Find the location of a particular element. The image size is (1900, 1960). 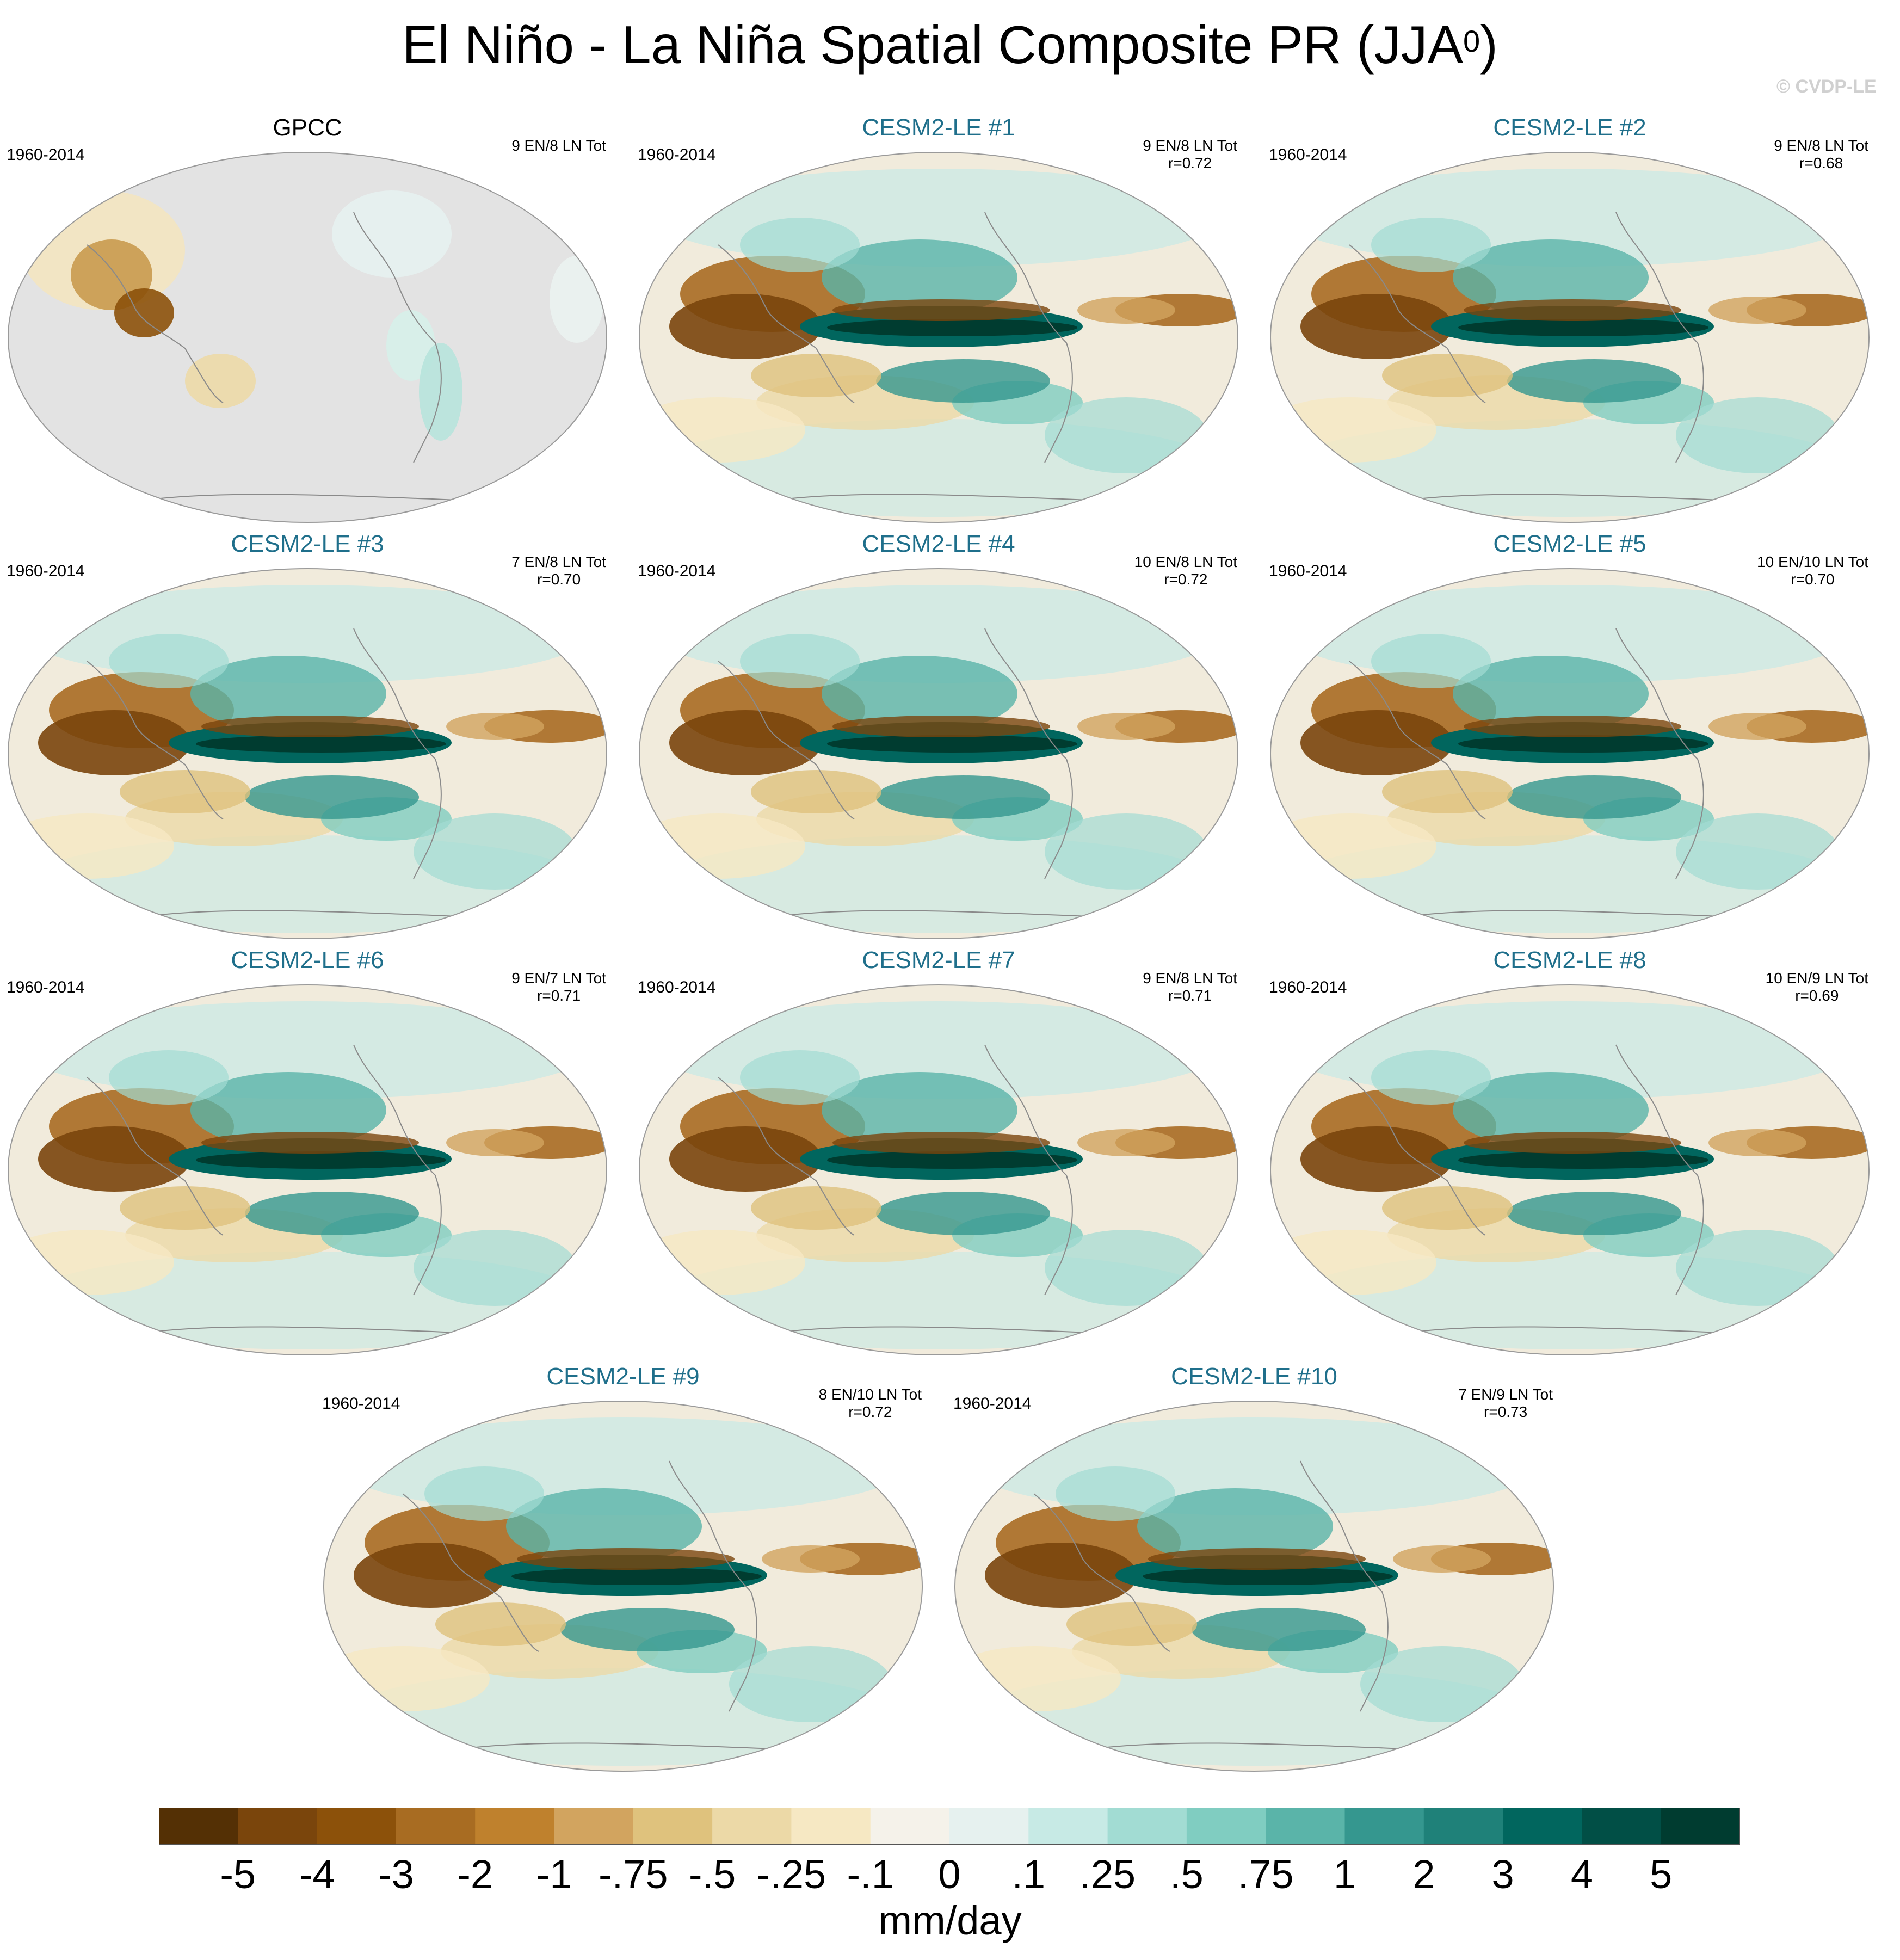

map-panel: CESM2-LE #7 1960-2014 9 EN/8 LN Tot r=0.71 is located at coordinates (939, 1156).